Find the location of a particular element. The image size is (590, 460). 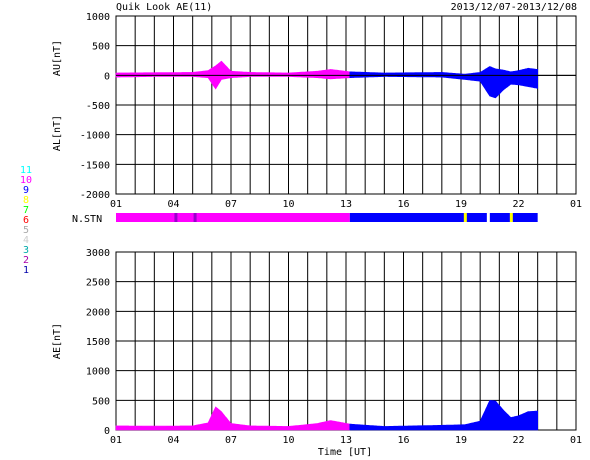

station-bar-label: N.STN is located at coordinates (87, 219).